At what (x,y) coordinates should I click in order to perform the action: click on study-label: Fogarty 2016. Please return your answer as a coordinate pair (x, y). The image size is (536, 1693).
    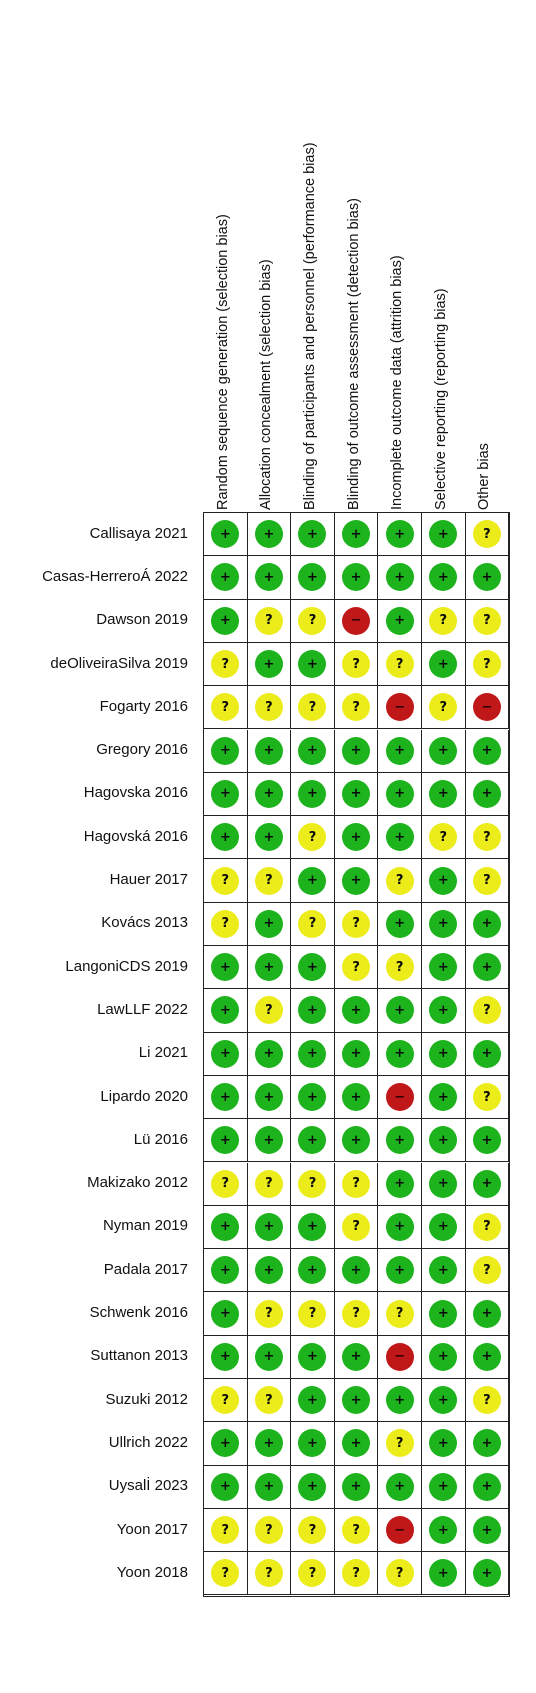
    Looking at the image, I should click on (143, 706).